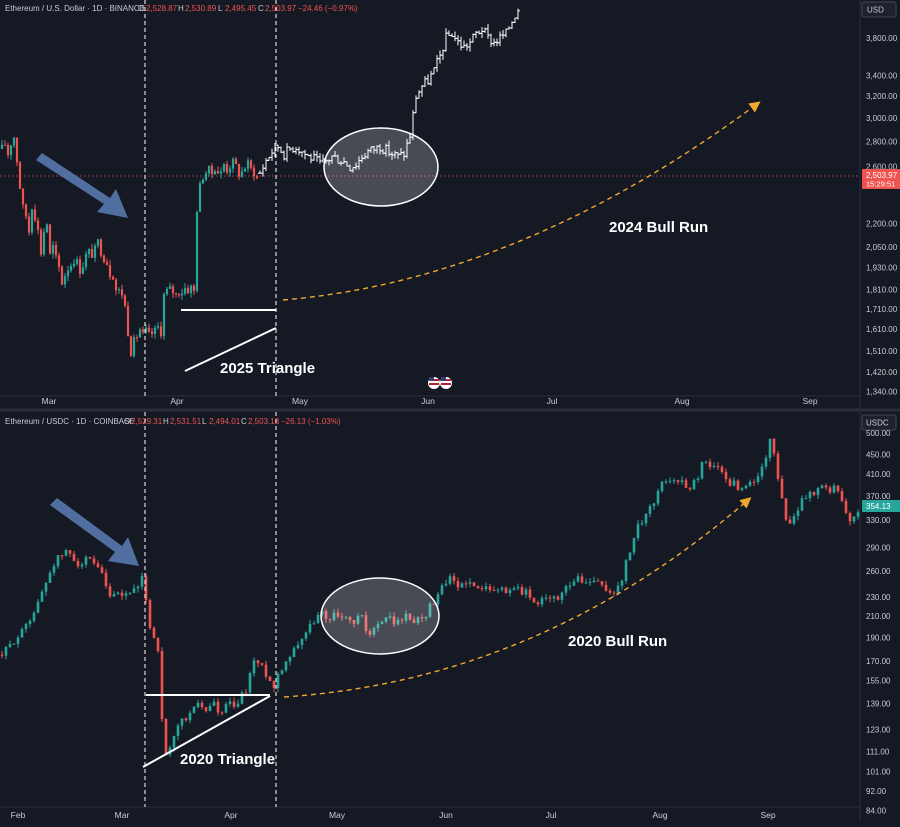 Image resolution: width=900 pixels, height=827 pixels. What do you see at coordinates (878, 548) in the screenshot?
I see `y-tick-label: 290.00` at bounding box center [878, 548].